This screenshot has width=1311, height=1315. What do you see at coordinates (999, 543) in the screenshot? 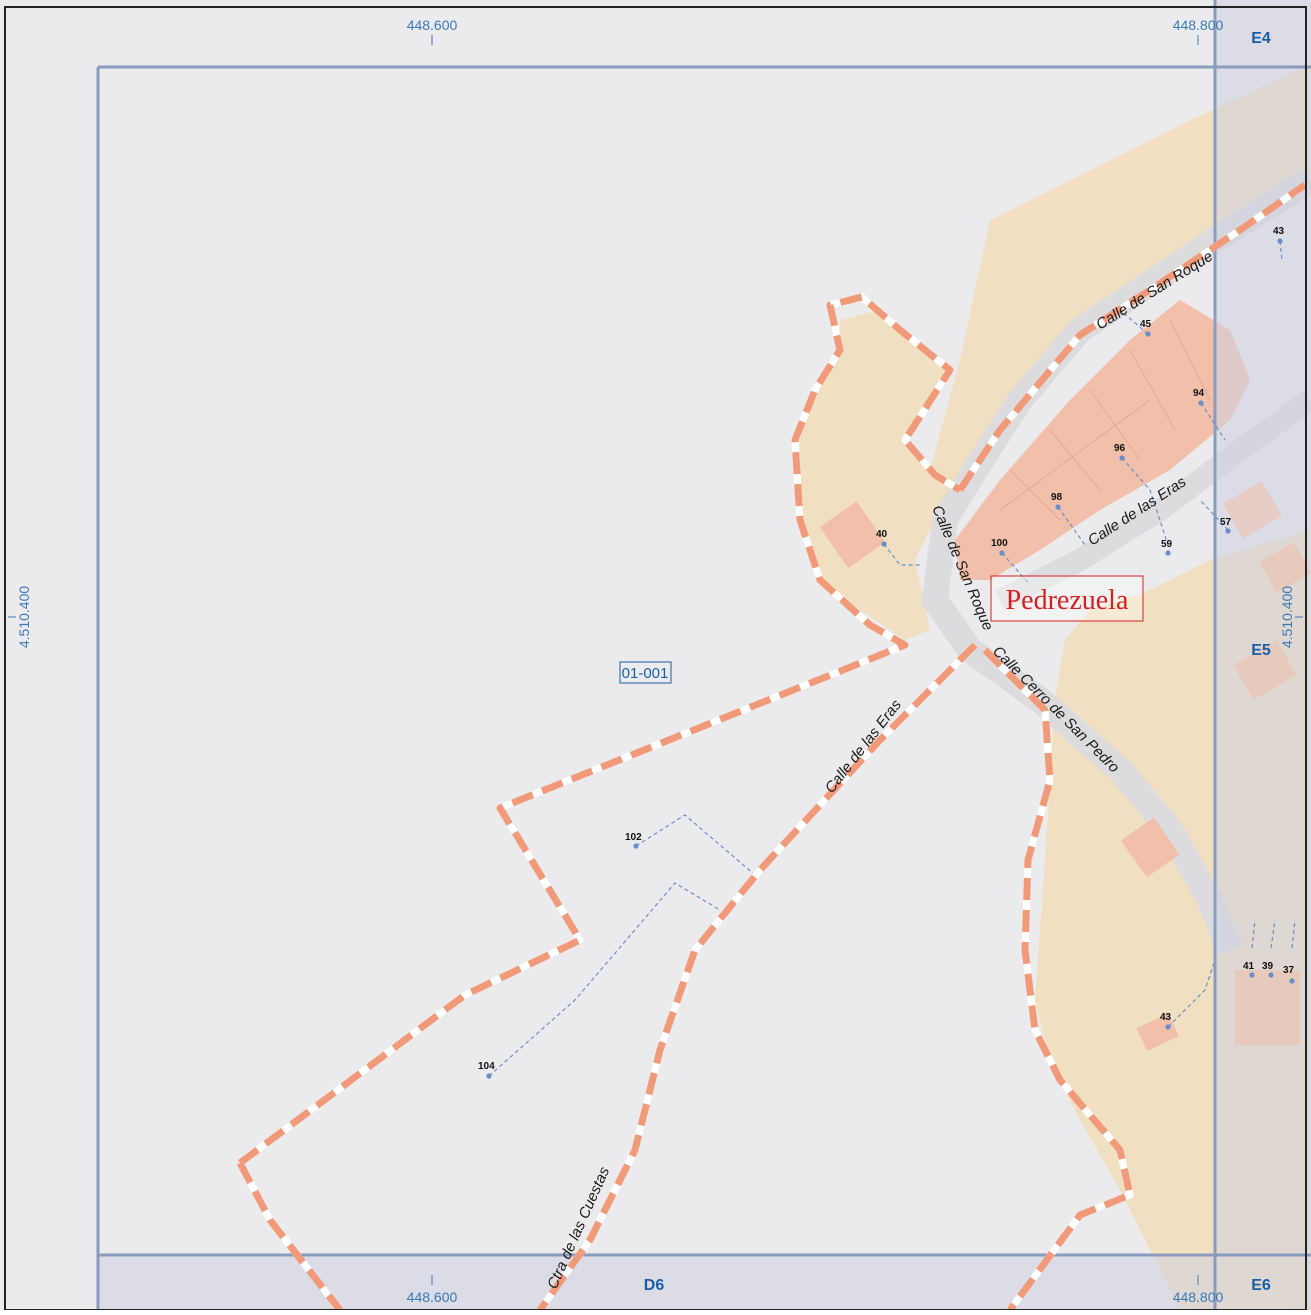
I see `house-number: 100` at bounding box center [999, 543].